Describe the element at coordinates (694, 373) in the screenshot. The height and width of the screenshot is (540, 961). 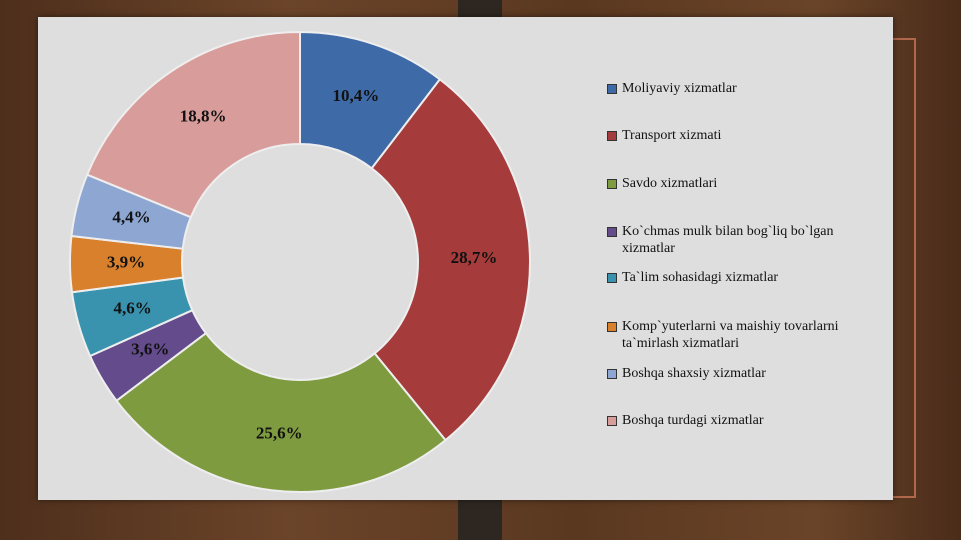
I see `legend-label: Boshqa shaxsiy xizmatlar` at that location.